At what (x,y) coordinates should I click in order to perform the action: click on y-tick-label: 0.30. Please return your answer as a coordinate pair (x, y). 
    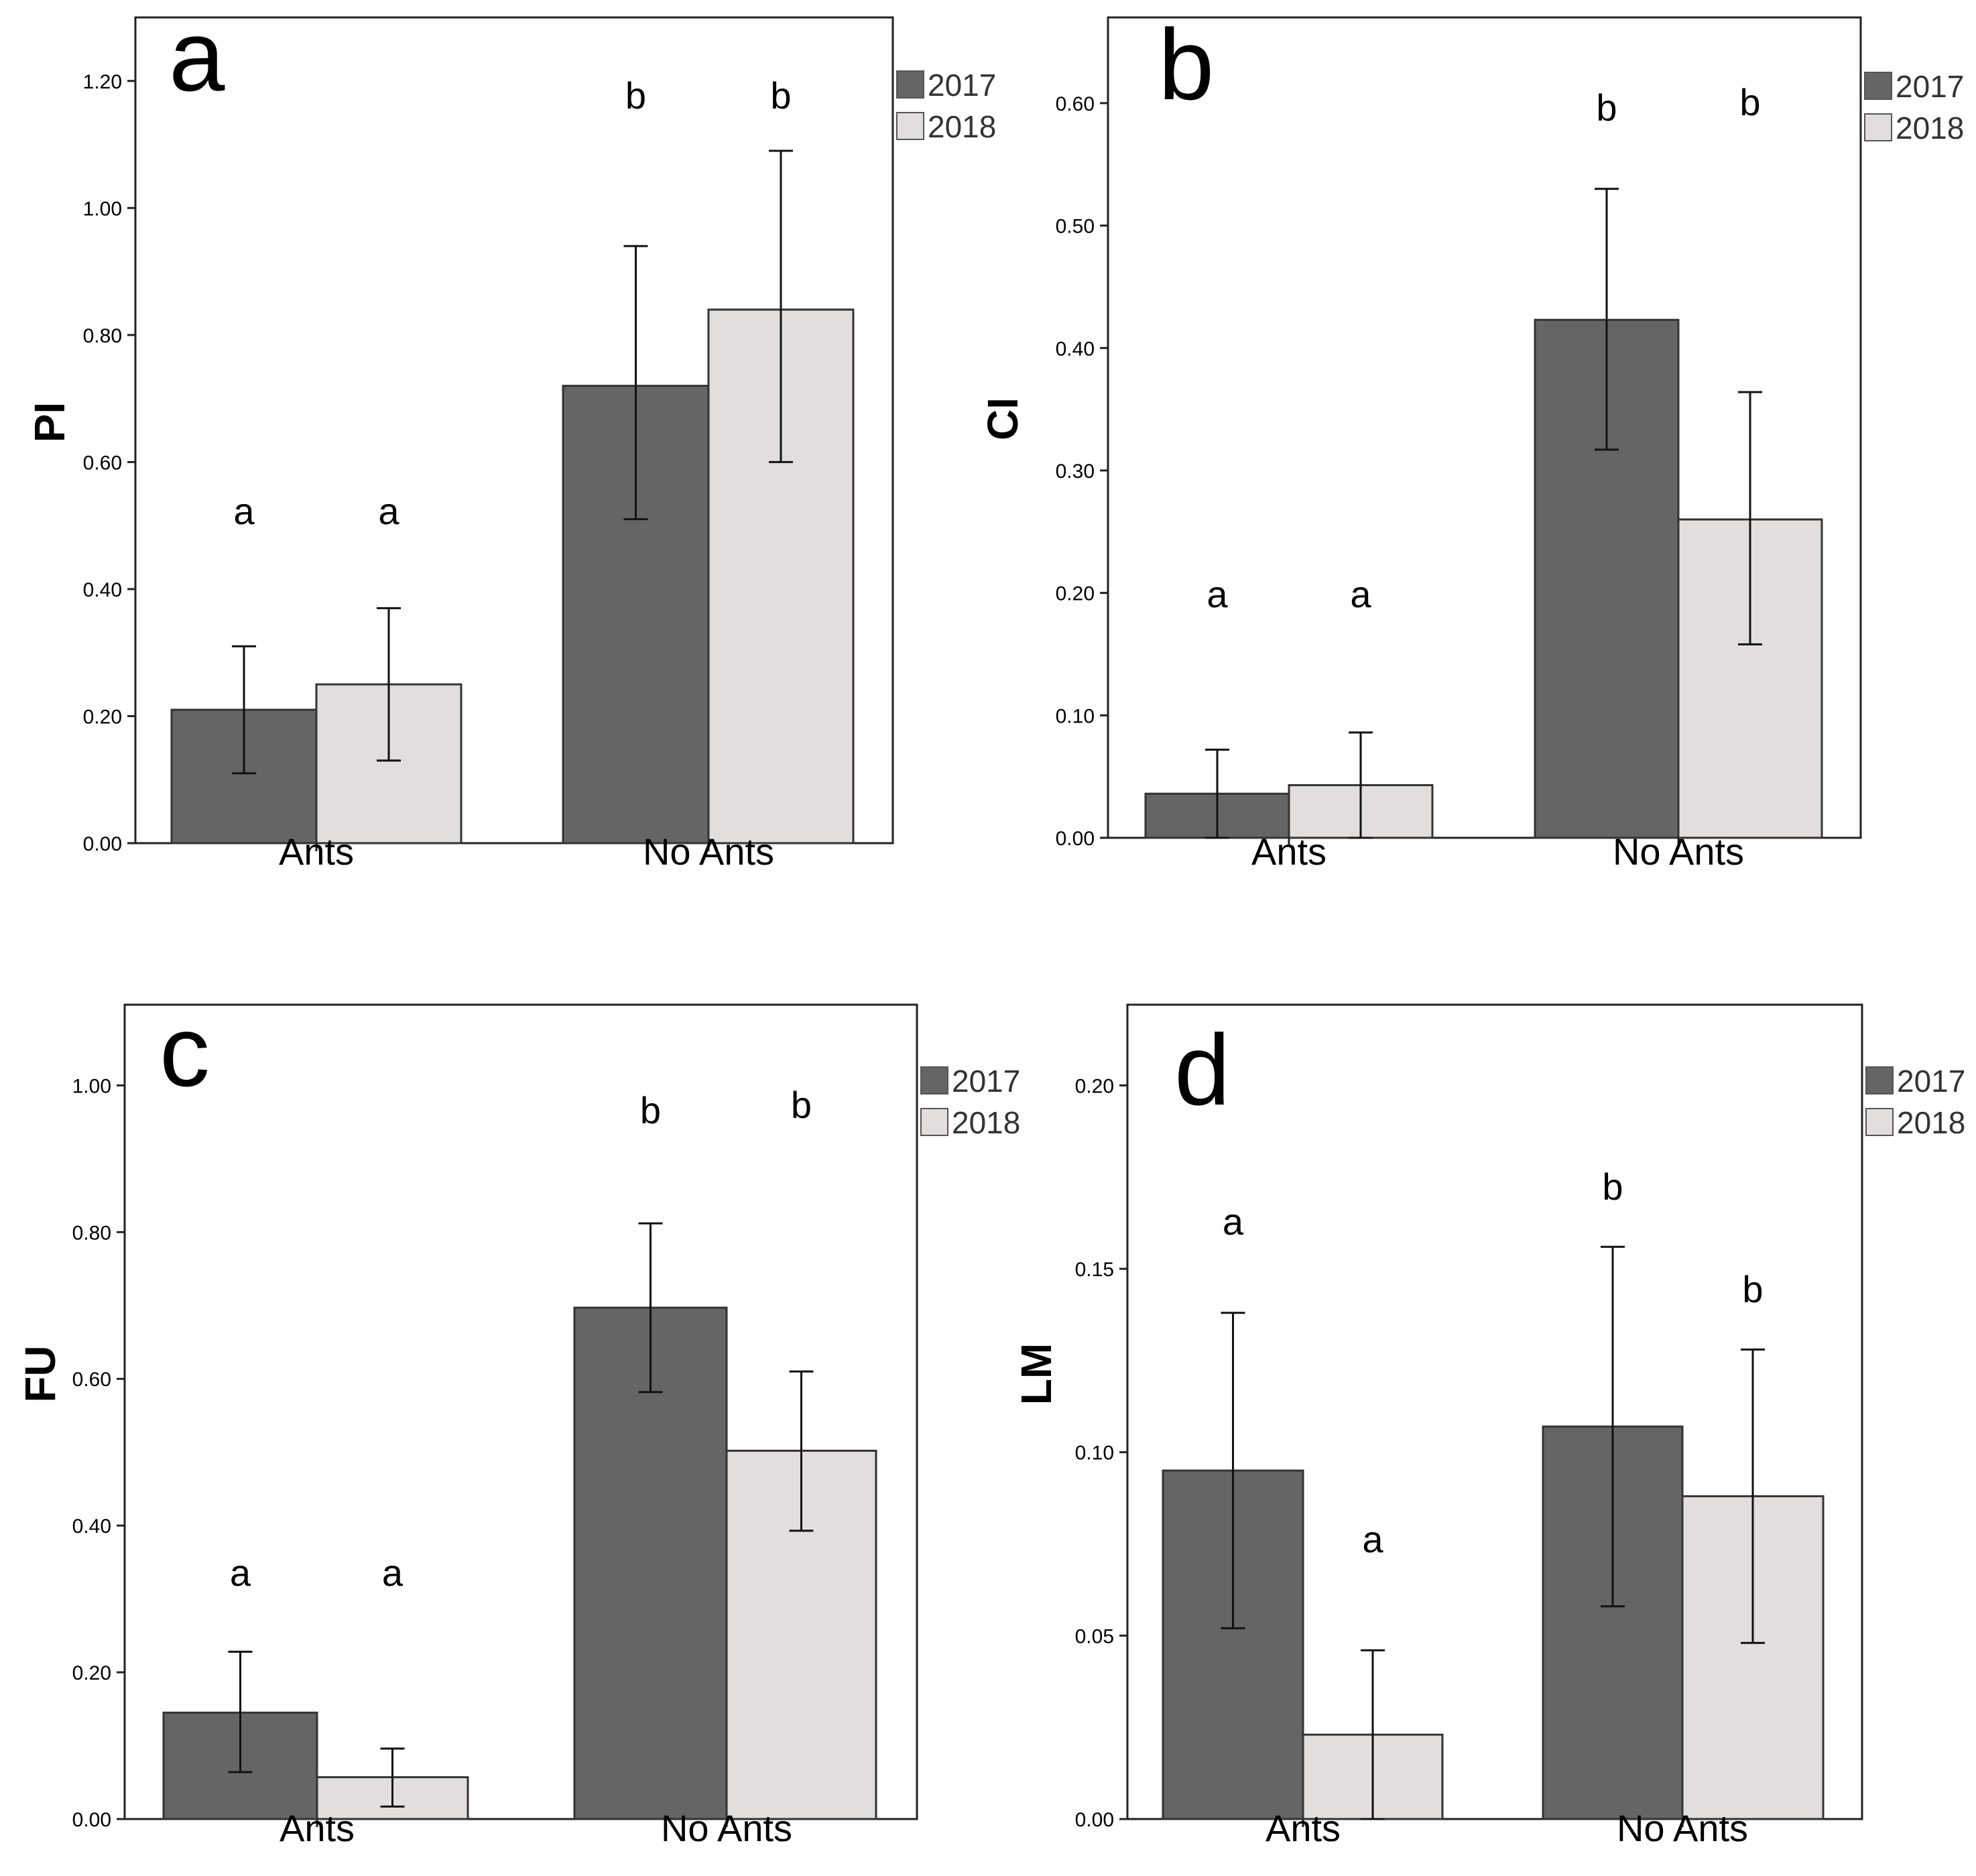
    Looking at the image, I should click on (1075, 472).